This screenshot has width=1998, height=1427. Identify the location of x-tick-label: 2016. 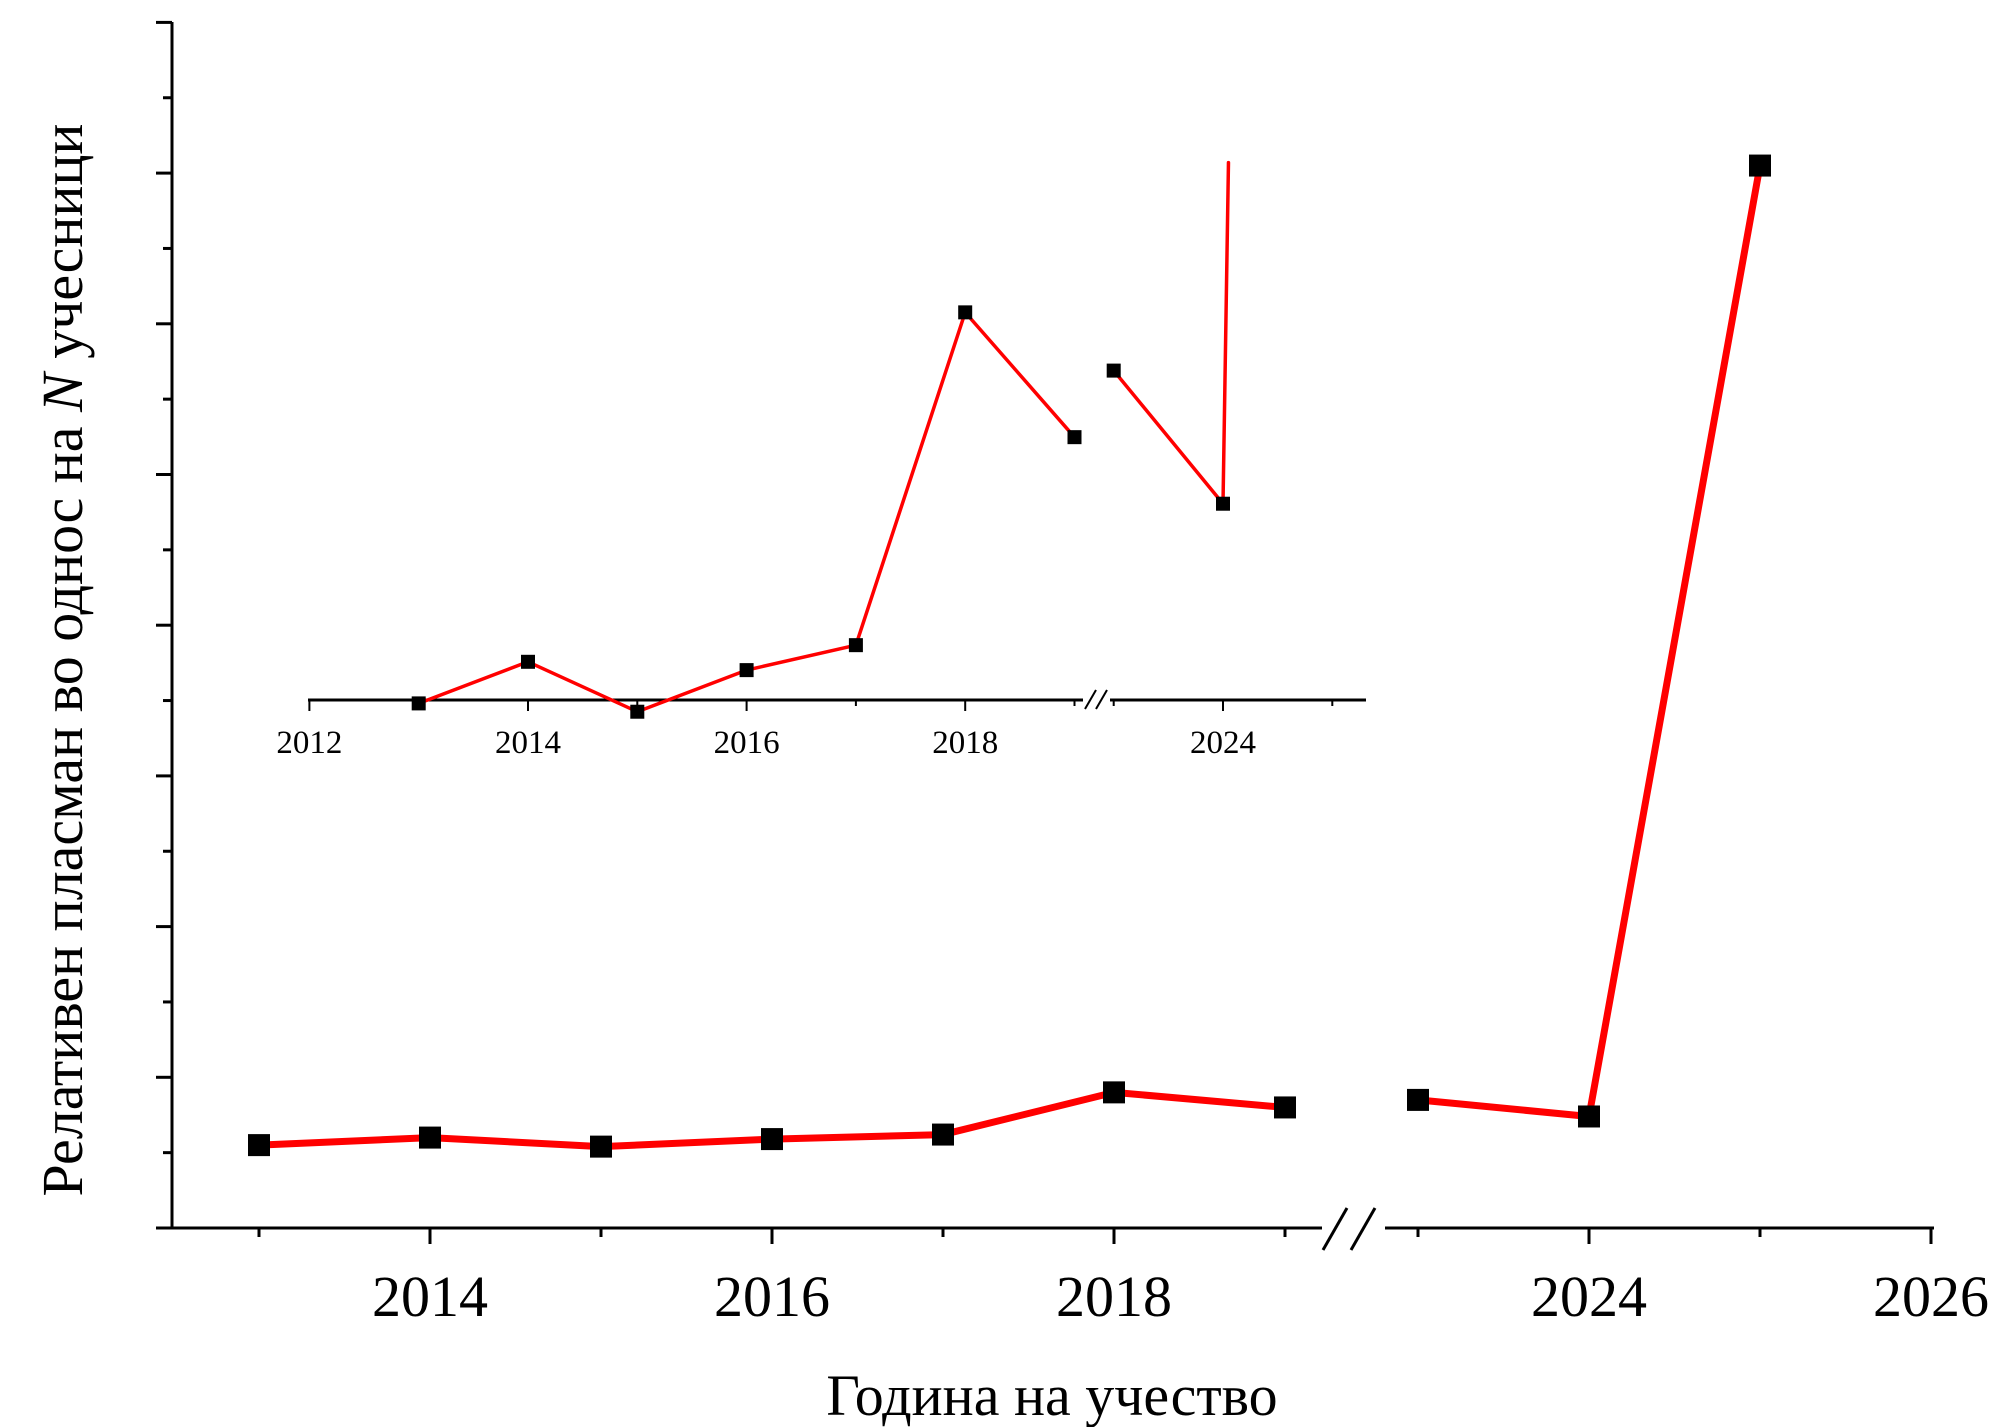
(772, 1296).